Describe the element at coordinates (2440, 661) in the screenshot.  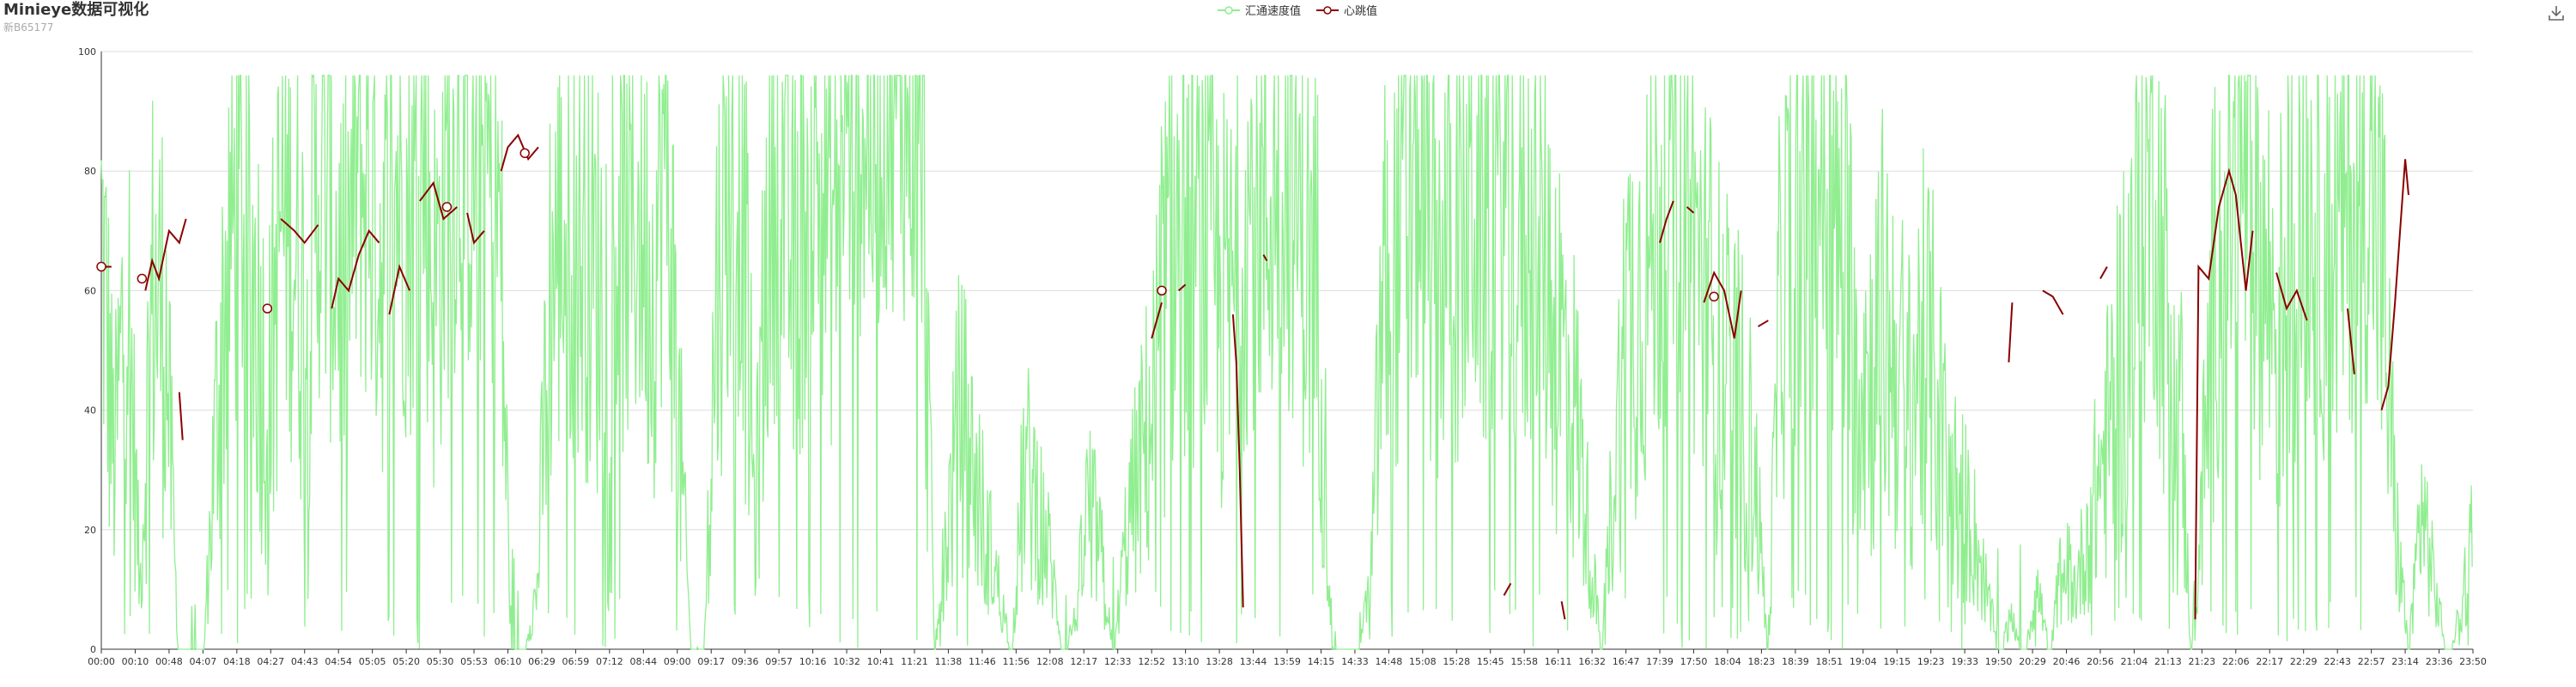
I see `x-tick-label: 23:36` at that location.